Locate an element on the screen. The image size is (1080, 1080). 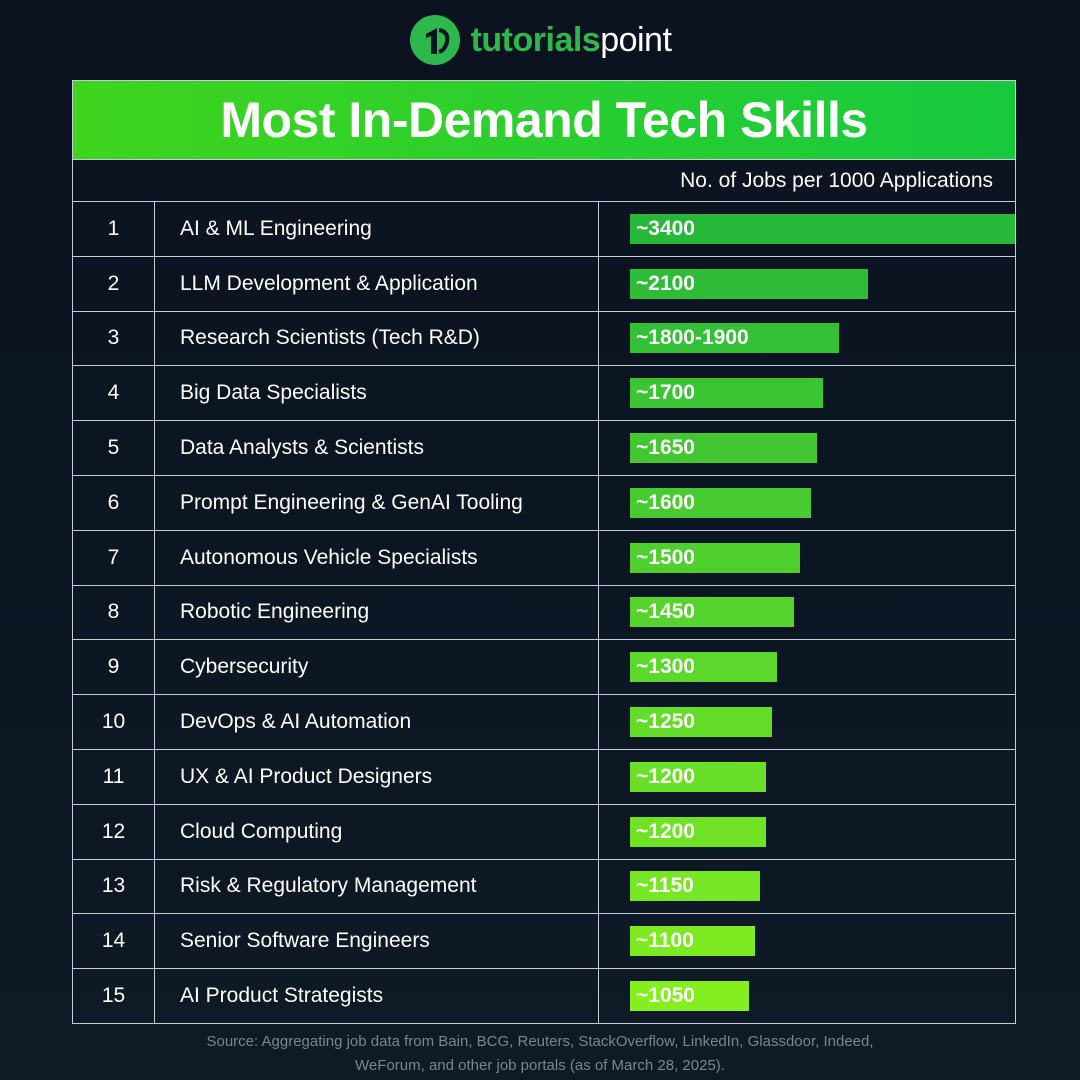
bar-value-label: ~1300 is located at coordinates (665, 667).